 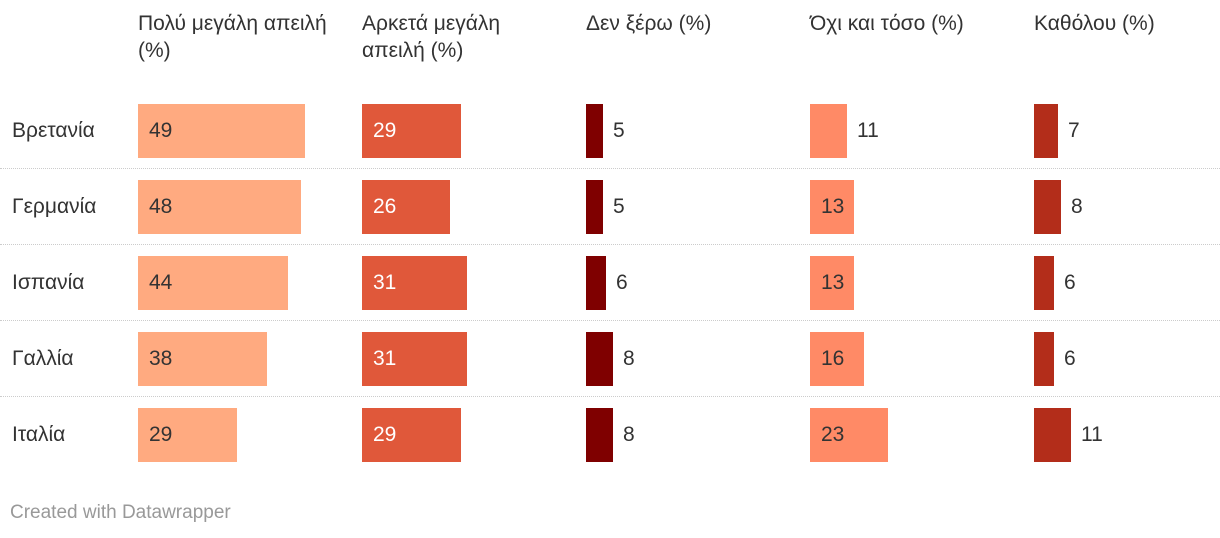 I want to click on column-header: Δεν ξέρω (%), so click(x=649, y=23).